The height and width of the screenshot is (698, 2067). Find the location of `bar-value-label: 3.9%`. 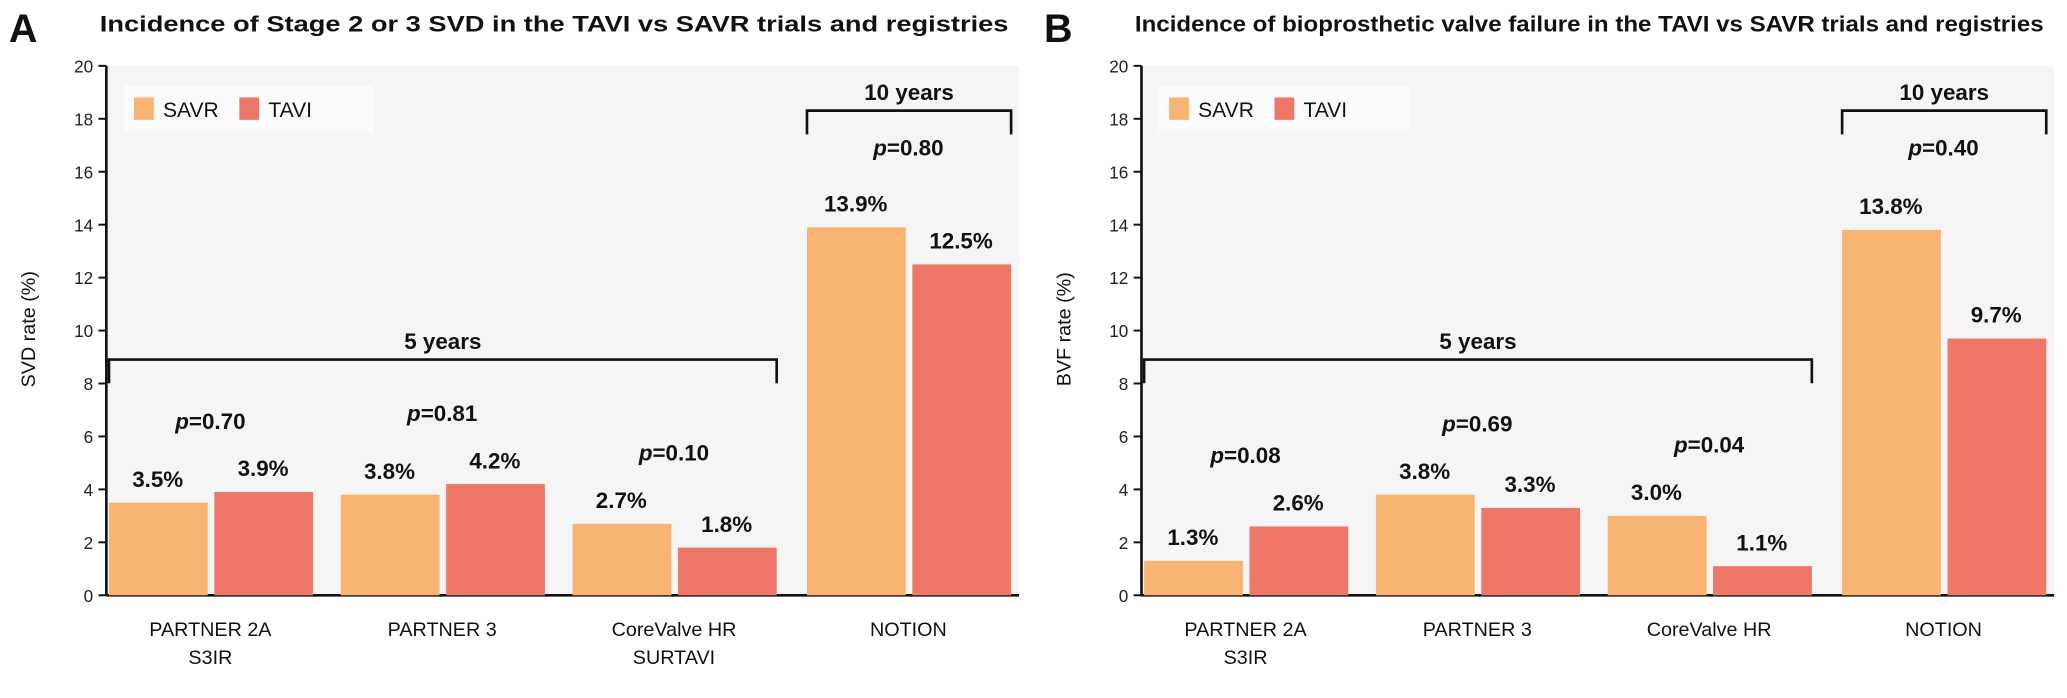

bar-value-label: 3.9% is located at coordinates (263, 468).